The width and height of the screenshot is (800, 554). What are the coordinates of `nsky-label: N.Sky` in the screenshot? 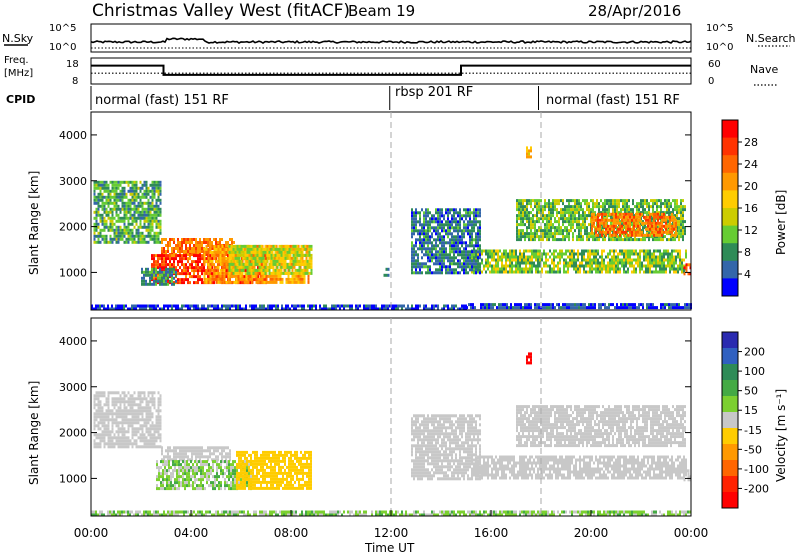 It's located at (18, 38).